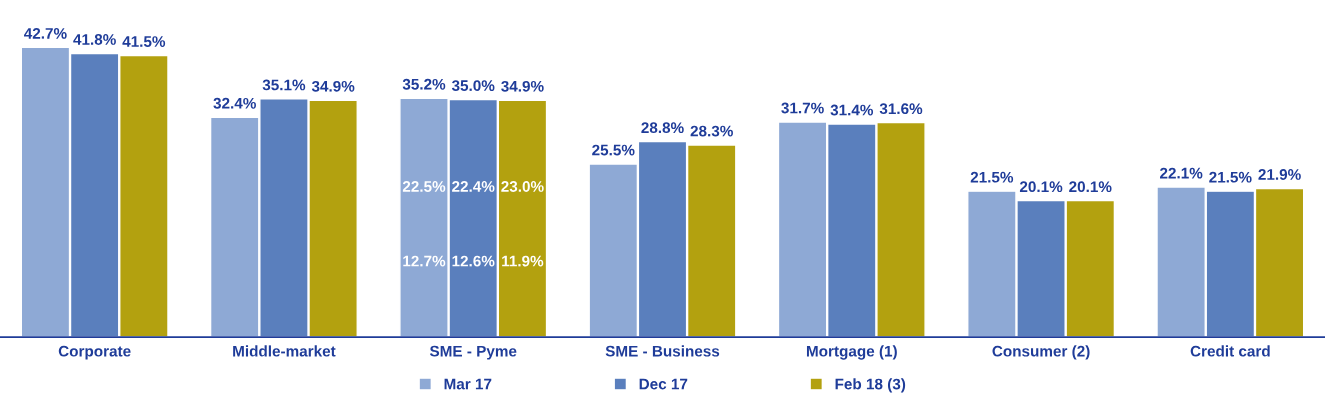  Describe the element at coordinates (284, 351) in the screenshot. I see `x-tick-label: Middle-market` at that location.